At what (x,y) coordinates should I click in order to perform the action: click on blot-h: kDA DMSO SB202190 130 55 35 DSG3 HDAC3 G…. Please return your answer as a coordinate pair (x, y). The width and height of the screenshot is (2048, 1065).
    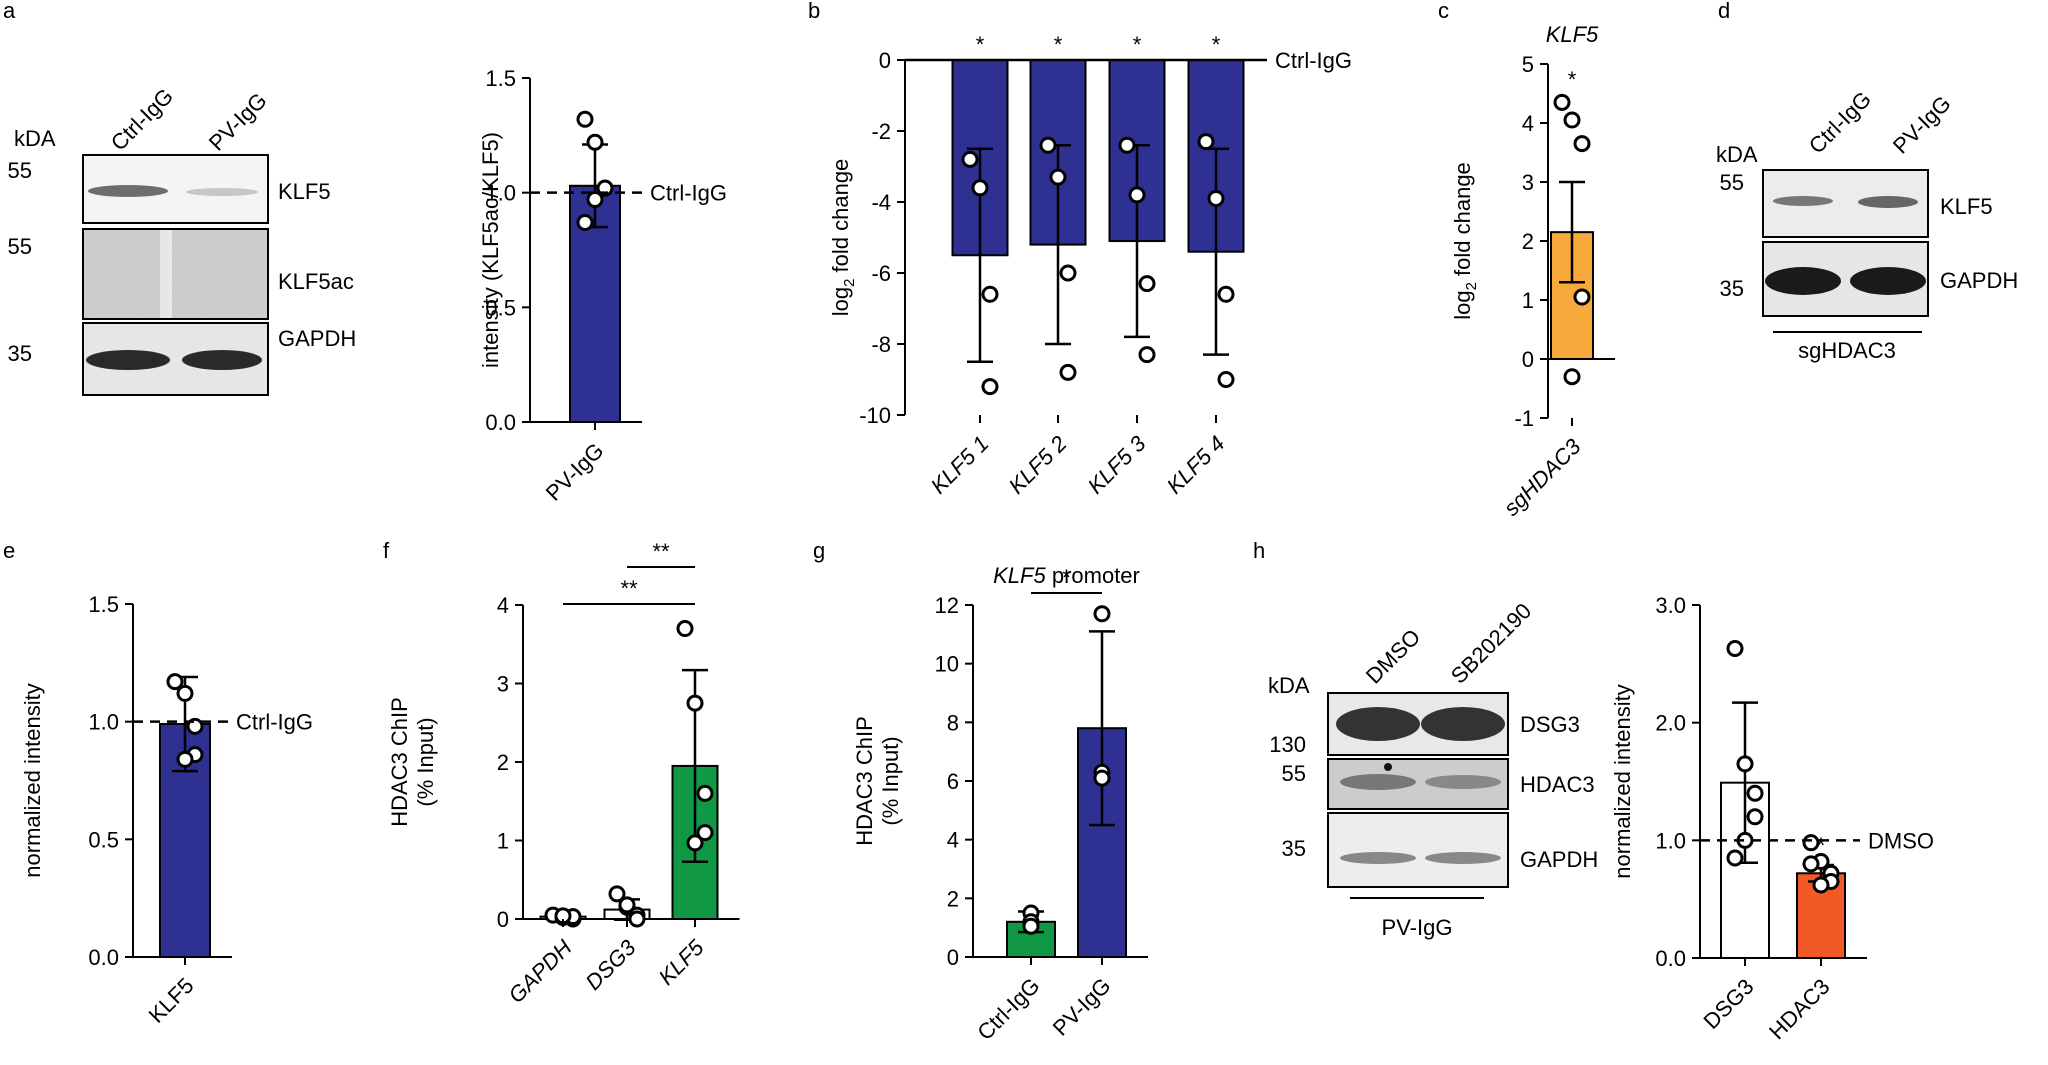
    Looking at the image, I should click on (1433, 769).